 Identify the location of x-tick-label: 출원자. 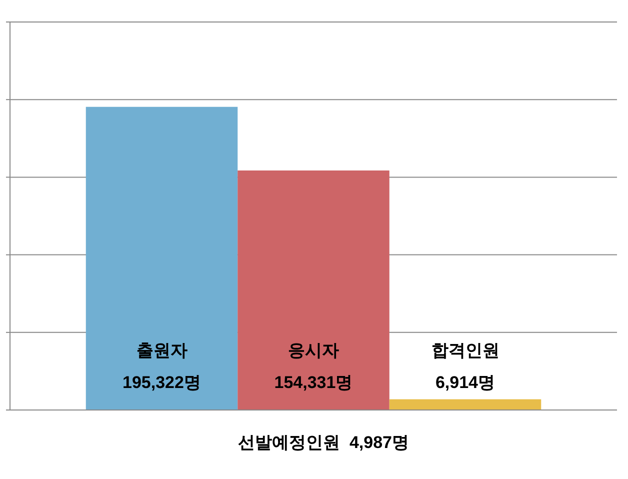
(162, 350).